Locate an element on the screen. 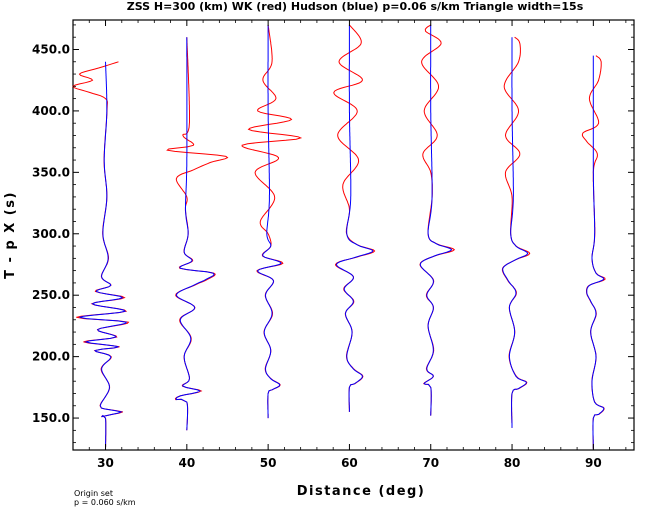 This screenshot has height=508, width=659. y-tick-label: 400.0 is located at coordinates (51, 111).